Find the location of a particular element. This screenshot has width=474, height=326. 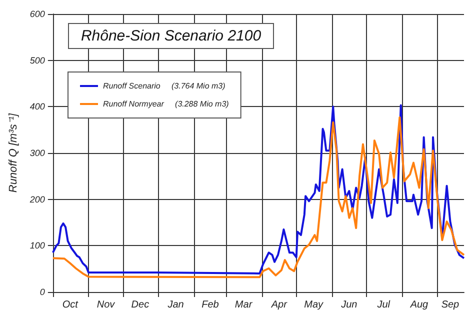

x-tick-label: Jul is located at coordinates (383, 305).